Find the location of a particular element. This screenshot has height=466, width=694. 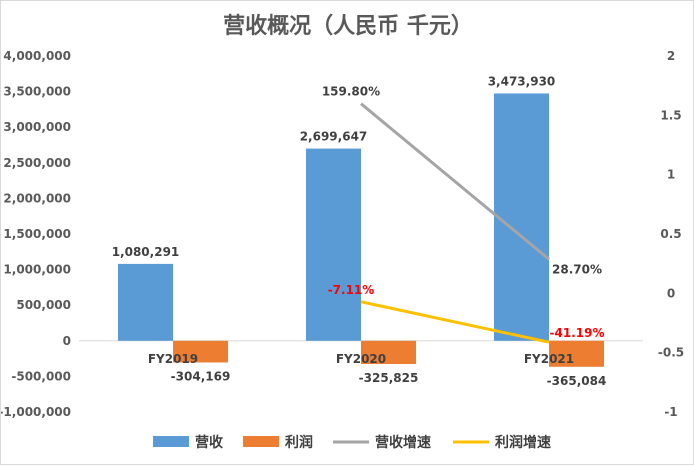

profit-growth-label: -7.11% is located at coordinates (351, 290).